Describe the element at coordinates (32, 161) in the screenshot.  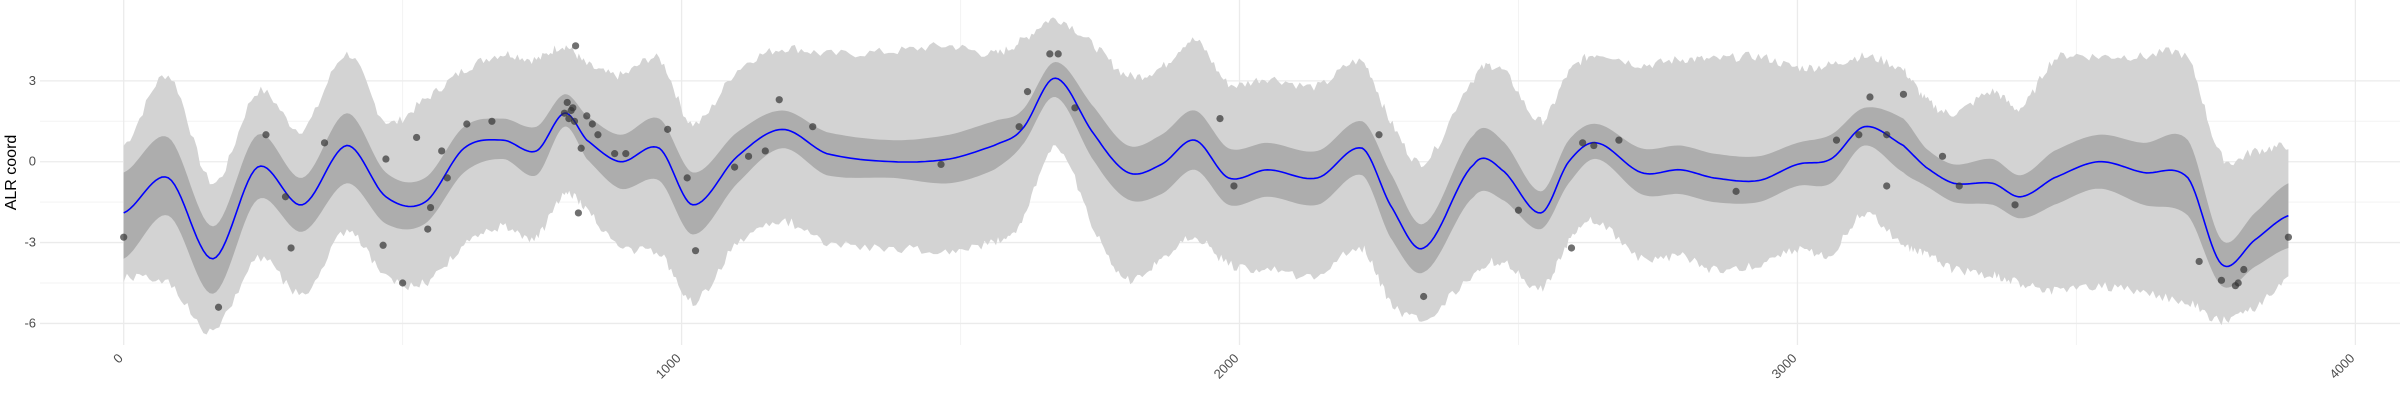
I see `y-tick-label: 0` at that location.